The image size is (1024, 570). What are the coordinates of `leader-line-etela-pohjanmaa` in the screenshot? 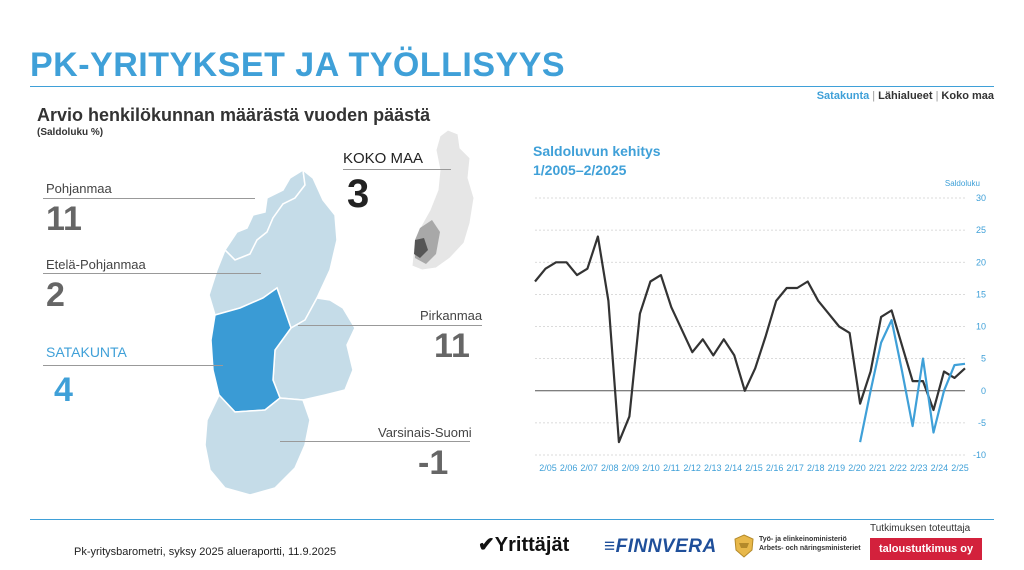 It's located at (152, 273).